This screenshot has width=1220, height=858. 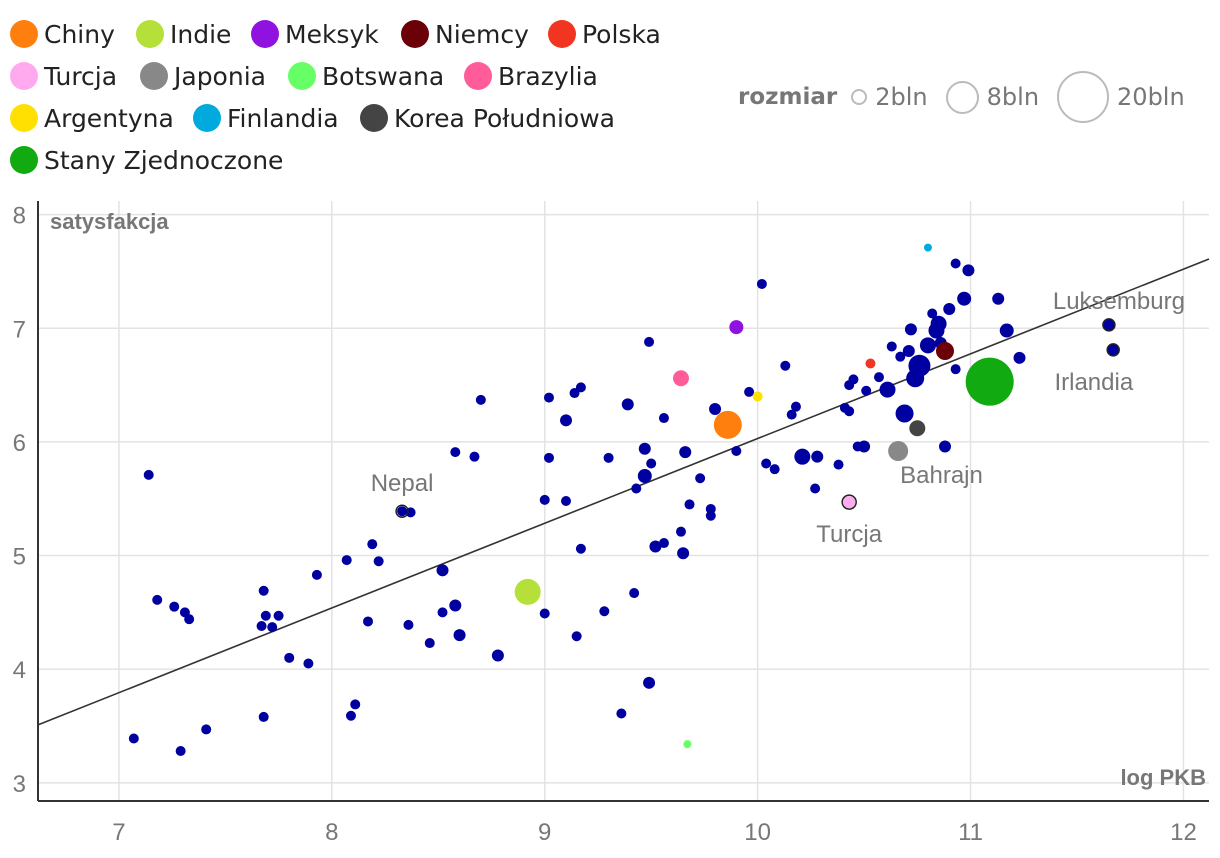 I want to click on legend-label: Indie, so click(x=201, y=34).